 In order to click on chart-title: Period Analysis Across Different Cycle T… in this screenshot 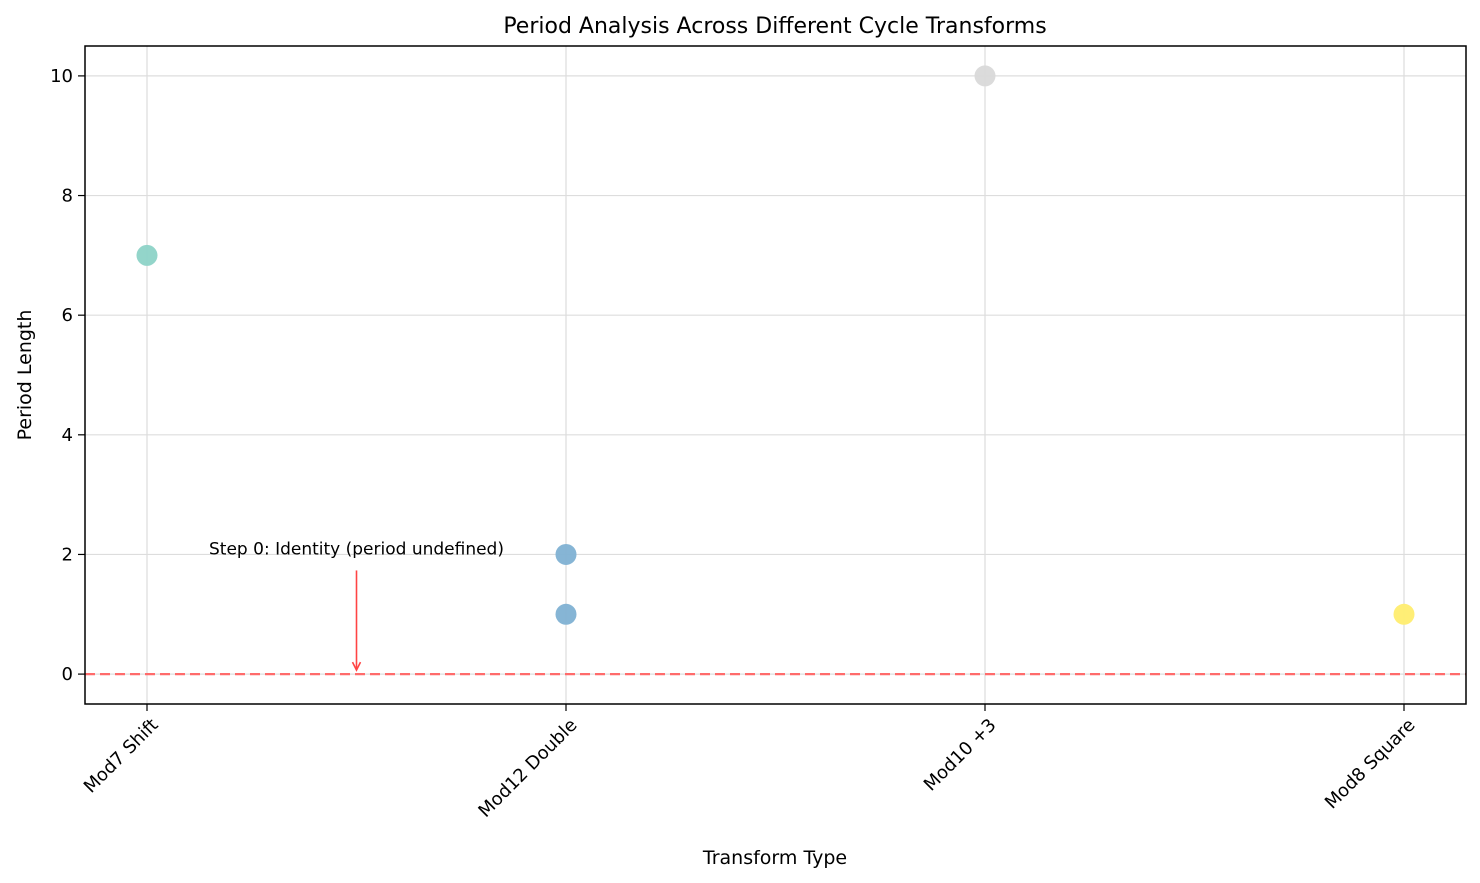, I will do `click(774, 26)`.